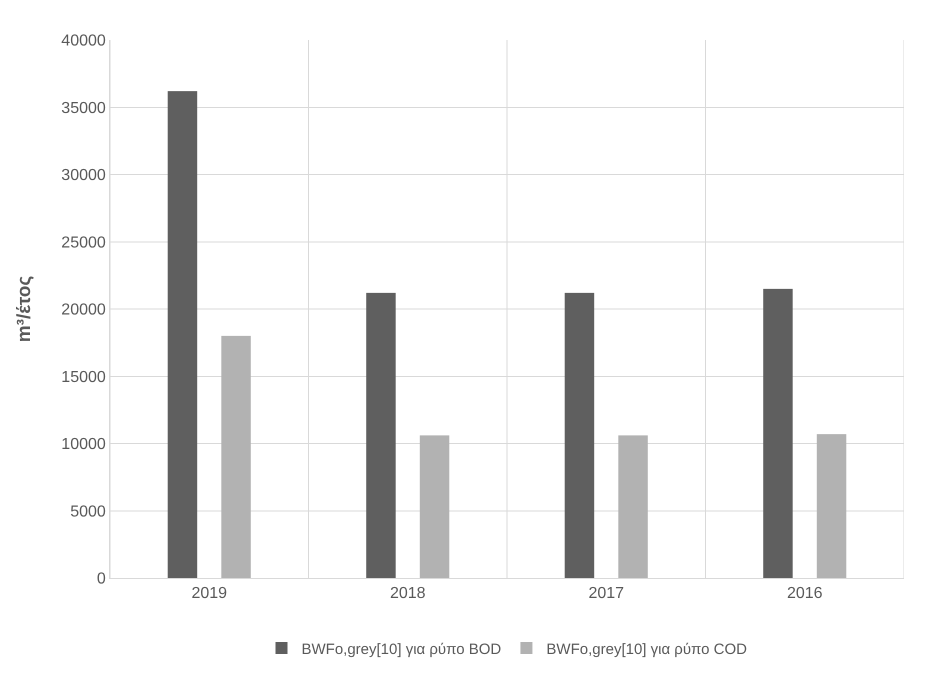 This screenshot has width=949, height=693. I want to click on y-tick-label: 0, so click(101, 579).